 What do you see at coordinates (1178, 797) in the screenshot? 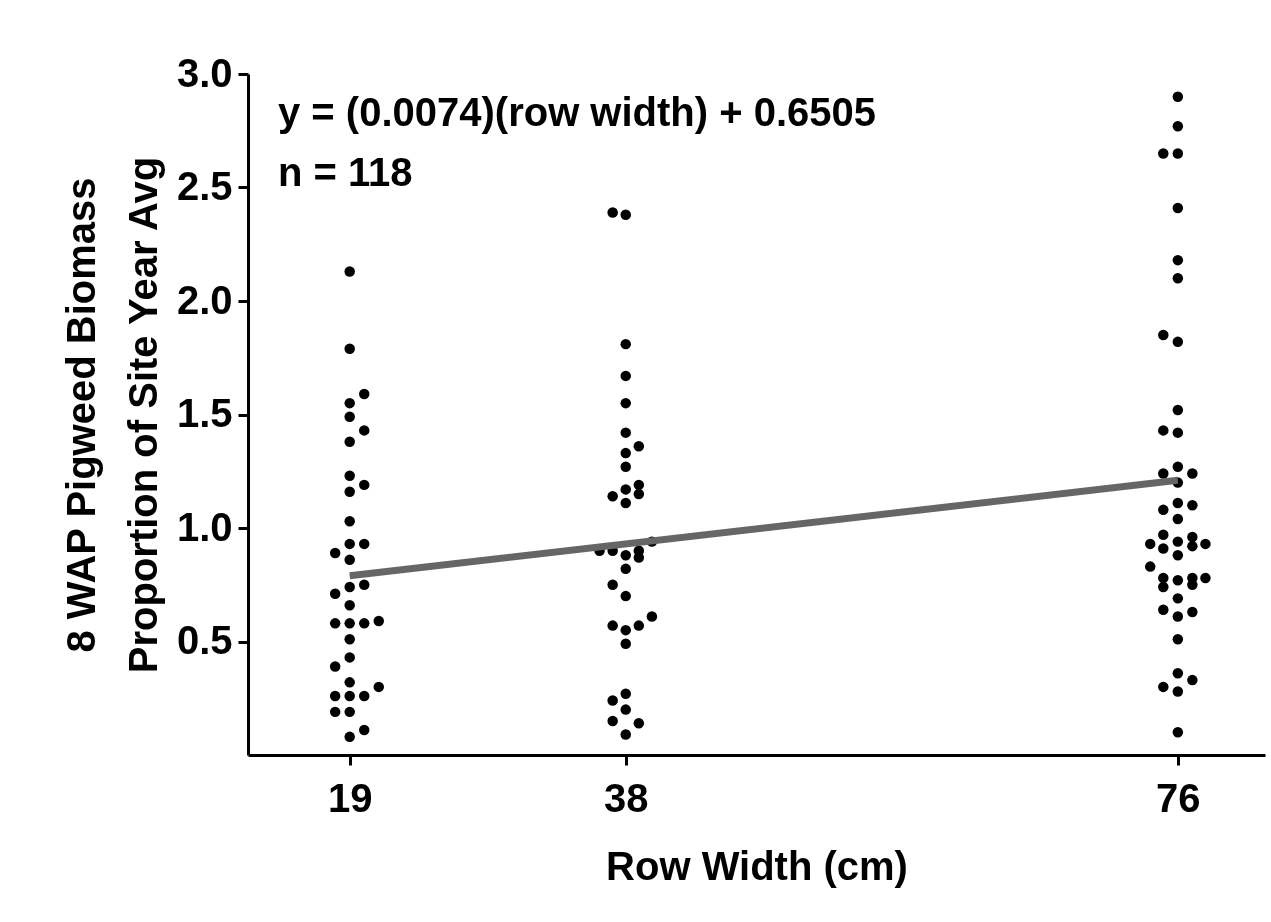
I see `x-tick-label: 76` at bounding box center [1178, 797].